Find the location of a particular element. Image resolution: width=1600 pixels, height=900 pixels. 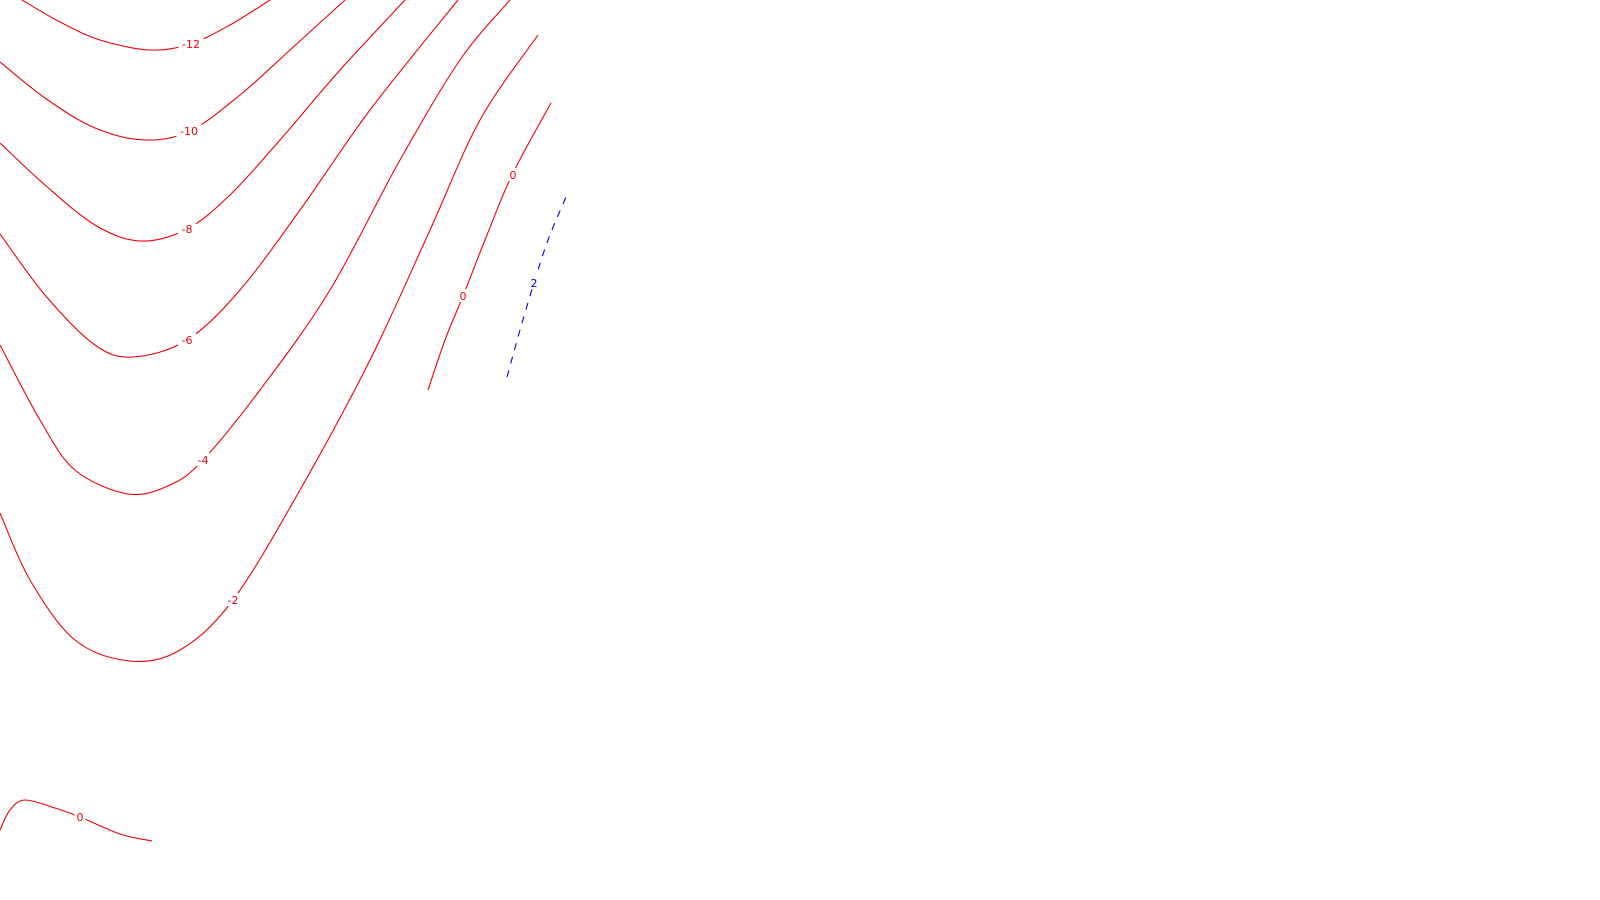

contour-label: -10 is located at coordinates (189, 131).